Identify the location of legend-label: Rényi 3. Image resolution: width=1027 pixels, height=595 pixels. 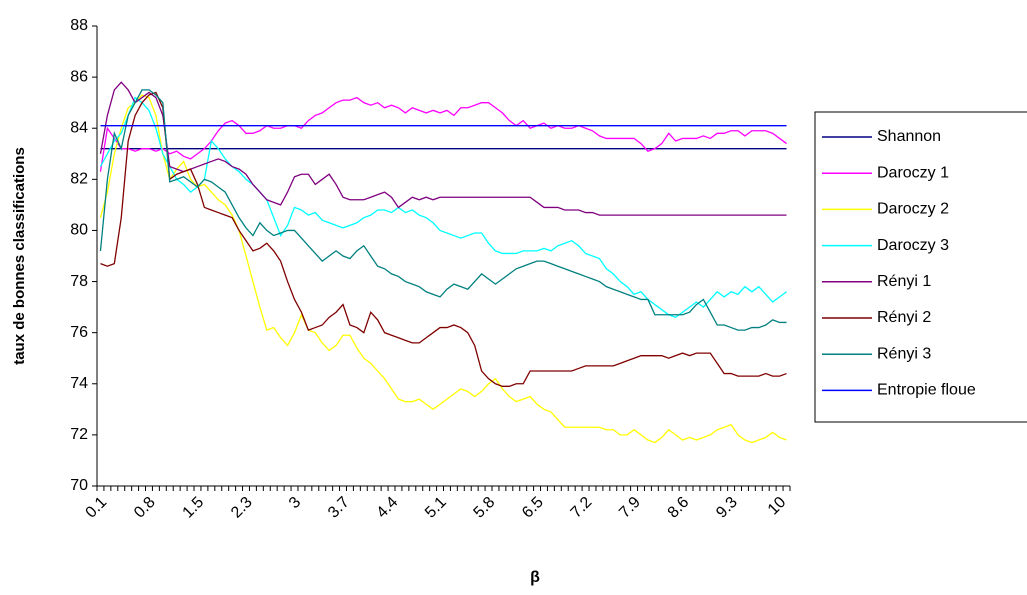
(904, 353).